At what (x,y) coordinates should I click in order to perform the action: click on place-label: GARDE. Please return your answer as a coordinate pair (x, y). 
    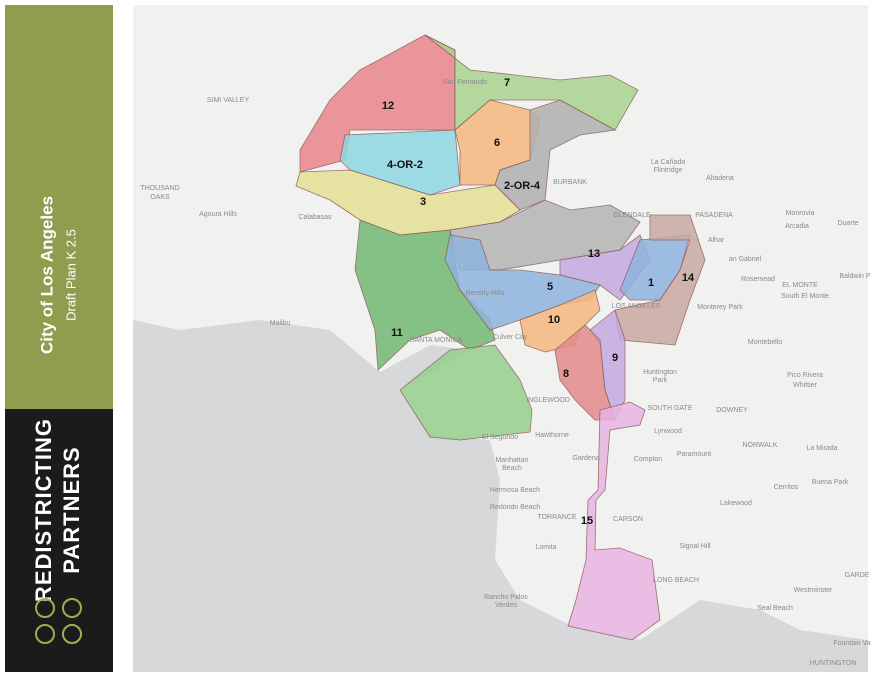
    Looking at the image, I should click on (857, 575).